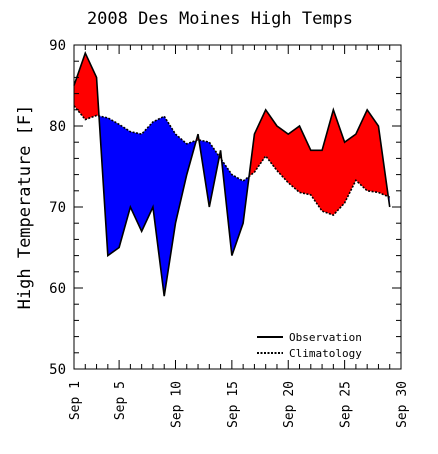 The height and width of the screenshot is (454, 438). Describe the element at coordinates (309, 345) in the screenshot. I see `legend: Observation Climatology` at that location.